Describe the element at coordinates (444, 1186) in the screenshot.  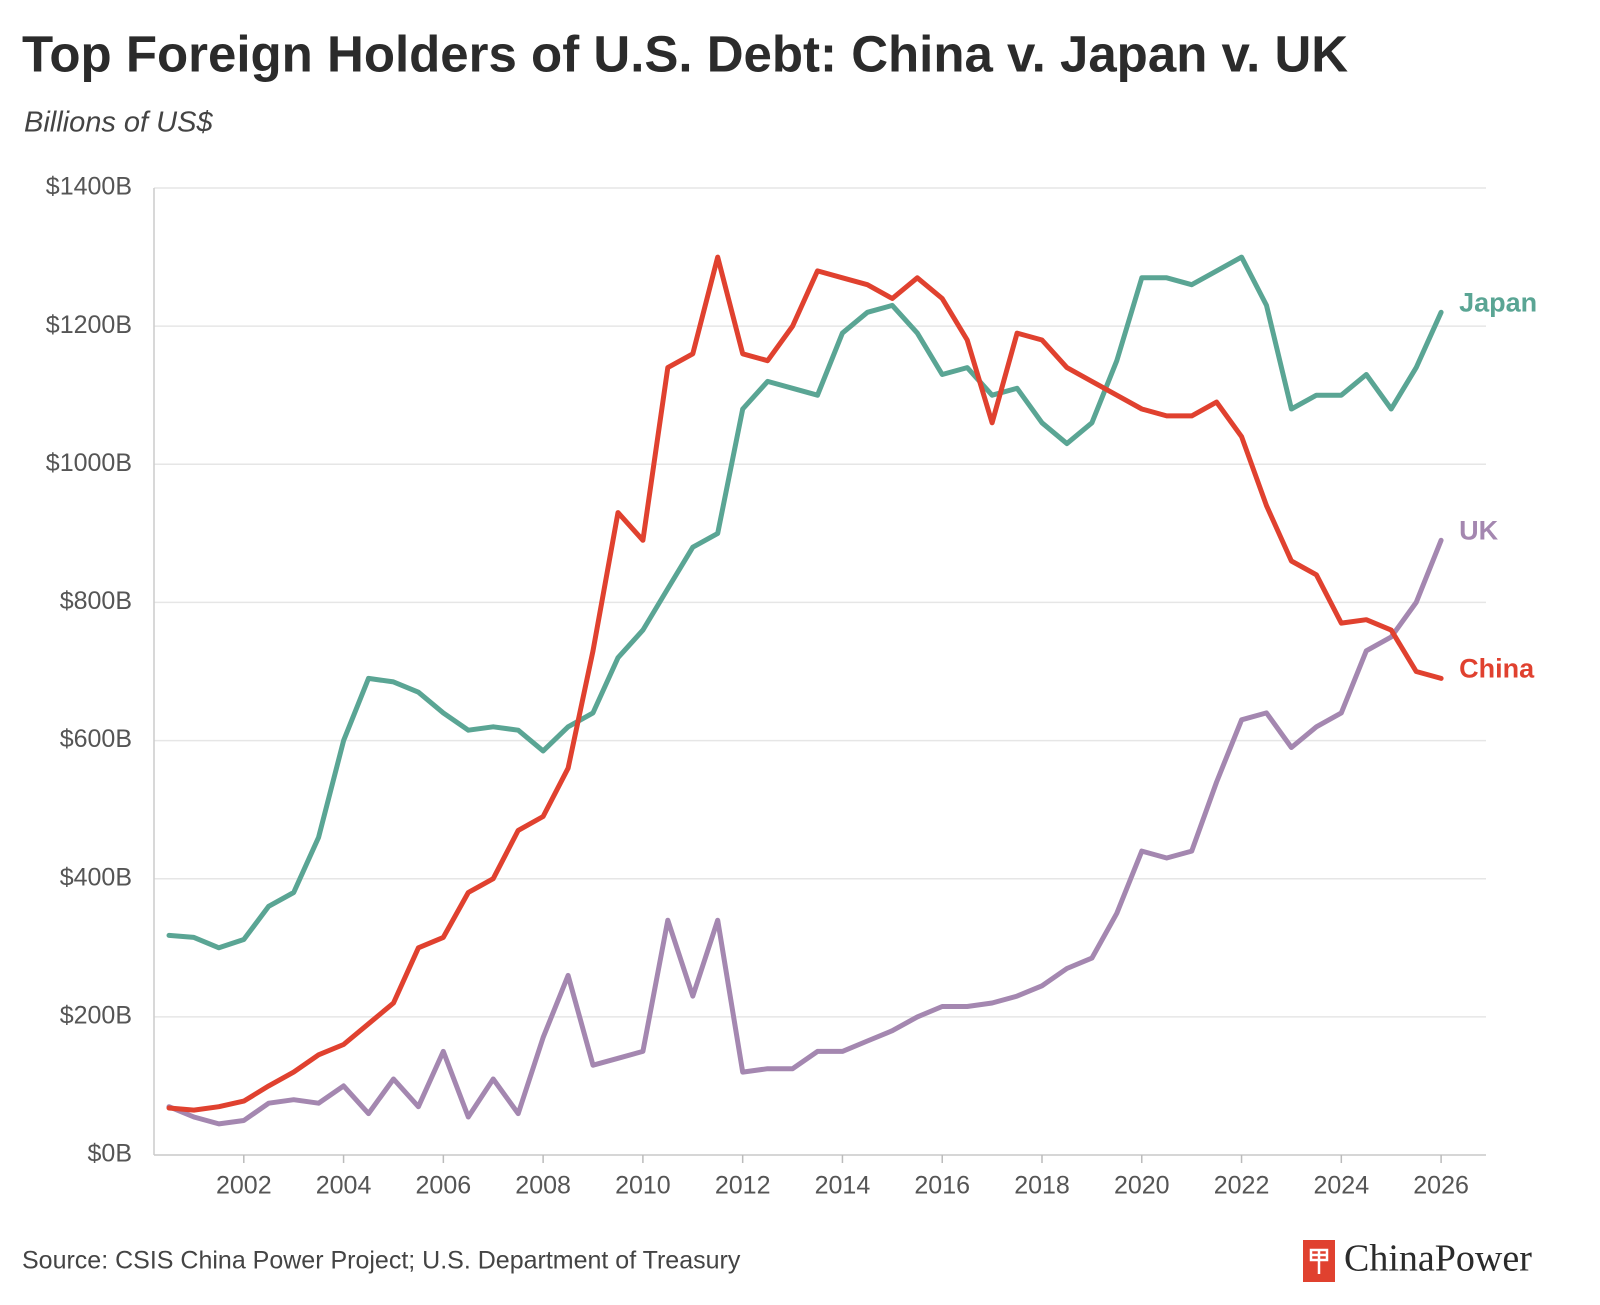
I see `x-tick-label: 2006` at that location.